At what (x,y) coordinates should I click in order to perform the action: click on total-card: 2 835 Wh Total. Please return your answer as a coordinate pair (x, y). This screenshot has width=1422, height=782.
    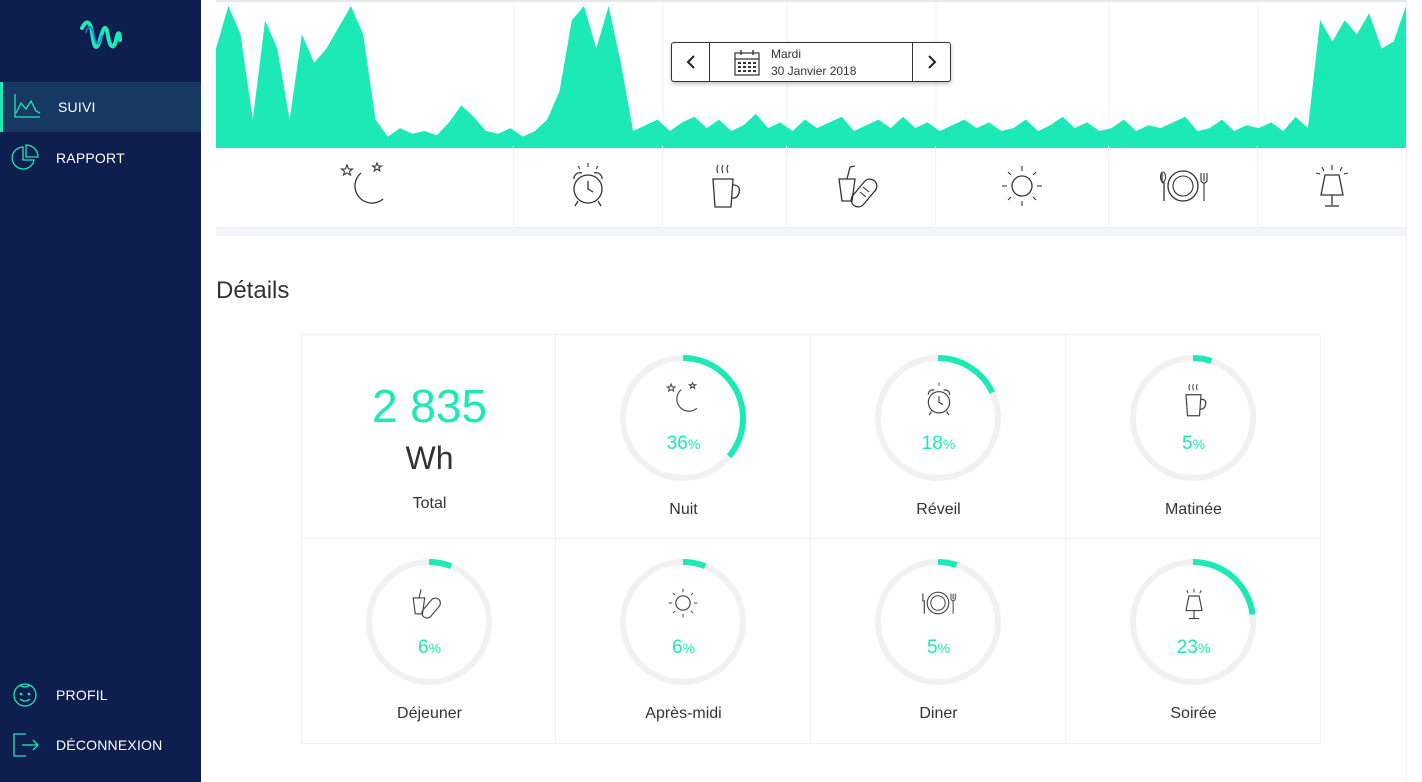
    Looking at the image, I should click on (428, 436).